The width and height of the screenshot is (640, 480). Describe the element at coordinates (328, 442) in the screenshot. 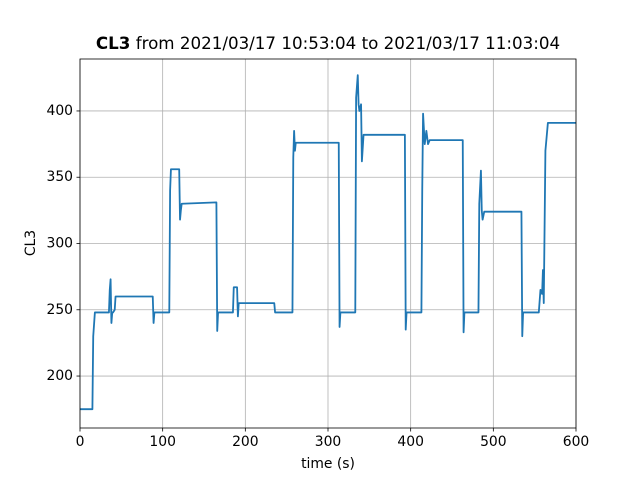

I see `x-tick-label: 300` at that location.